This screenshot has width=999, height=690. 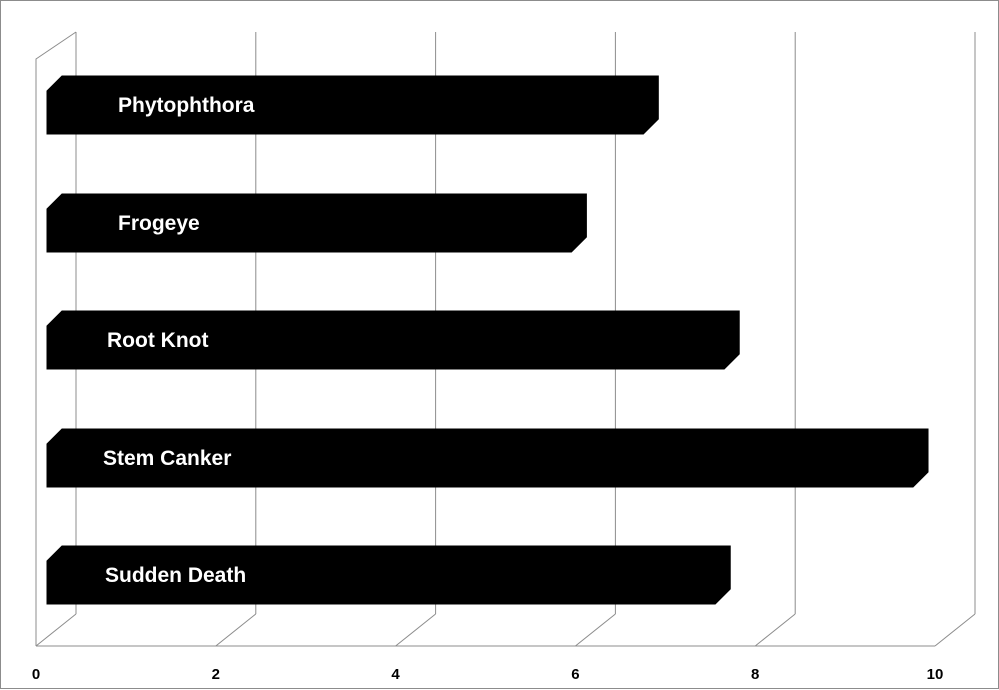 What do you see at coordinates (159, 223) in the screenshot?
I see `bar-label: Frogeye` at bounding box center [159, 223].